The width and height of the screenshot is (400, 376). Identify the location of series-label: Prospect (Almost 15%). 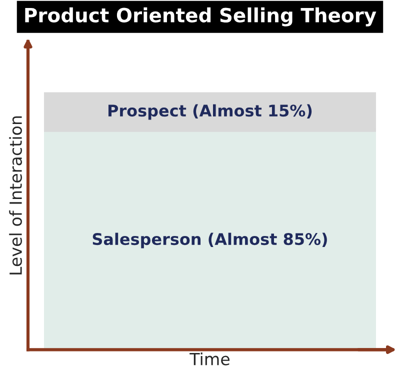
(210, 112).